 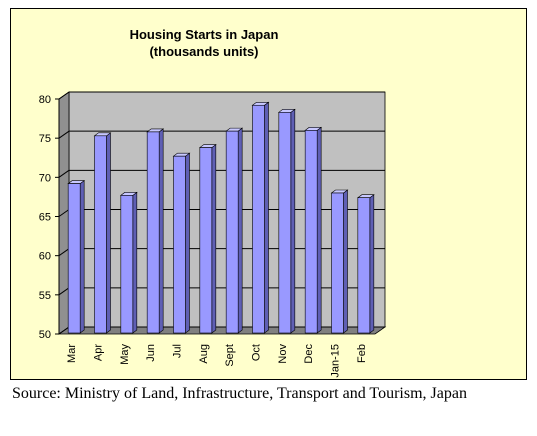 I want to click on x-tick-label: Nov, so click(x=283, y=354).